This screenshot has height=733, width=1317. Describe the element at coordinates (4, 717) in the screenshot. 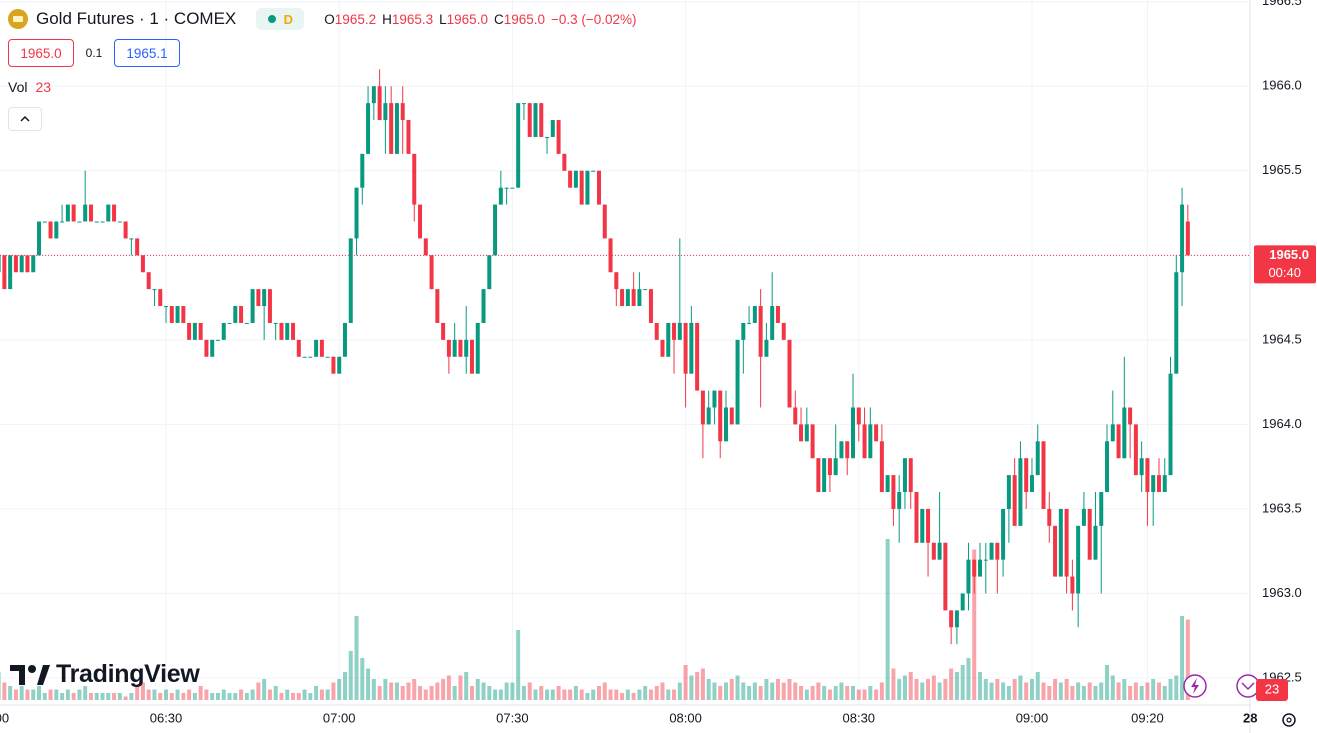

I see `x-tick-label: 06:00` at that location.